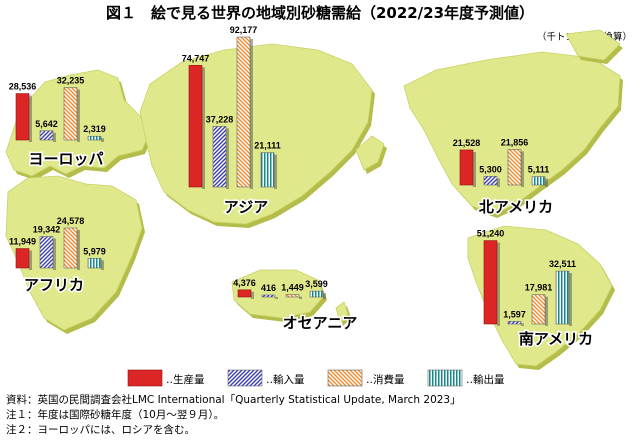 This screenshot has width=640, height=443. I want to click on continent-north-america, so click(513, 134).